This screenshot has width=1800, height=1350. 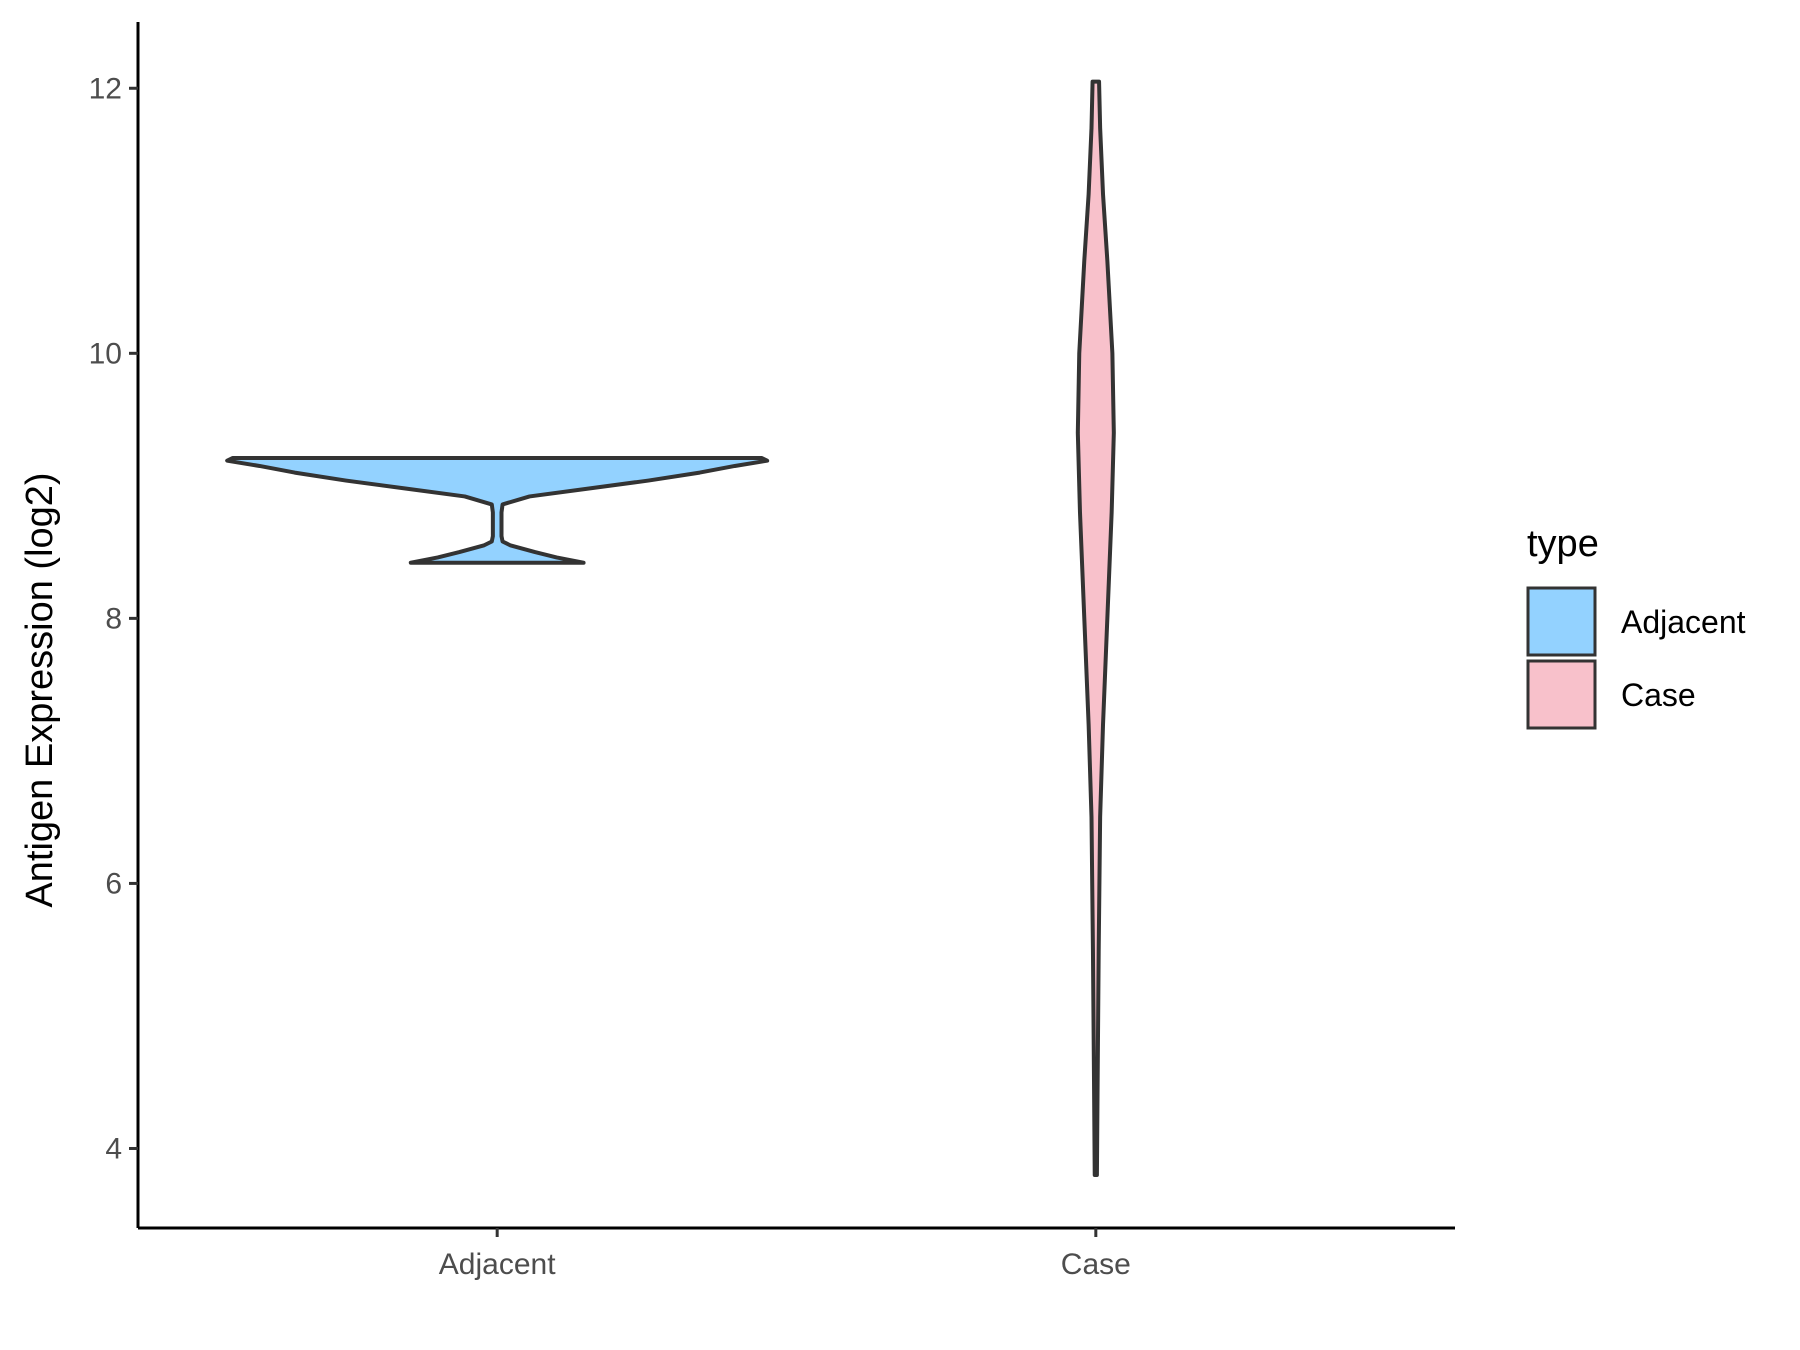 I want to click on legend-swatch-case, so click(x=1561, y=694).